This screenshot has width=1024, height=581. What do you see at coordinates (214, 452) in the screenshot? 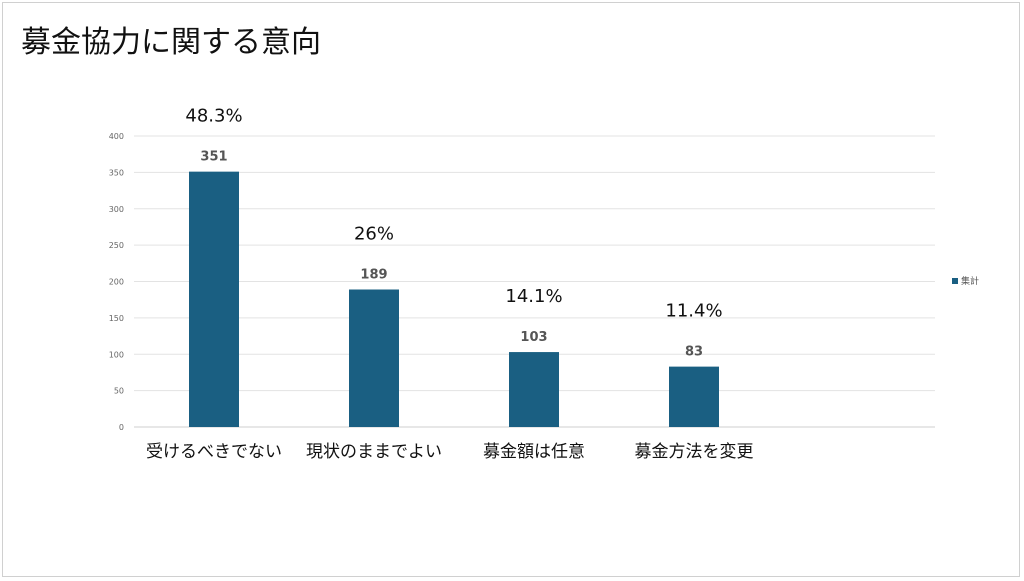
I see `category-label: 受けるべきでない` at bounding box center [214, 452].